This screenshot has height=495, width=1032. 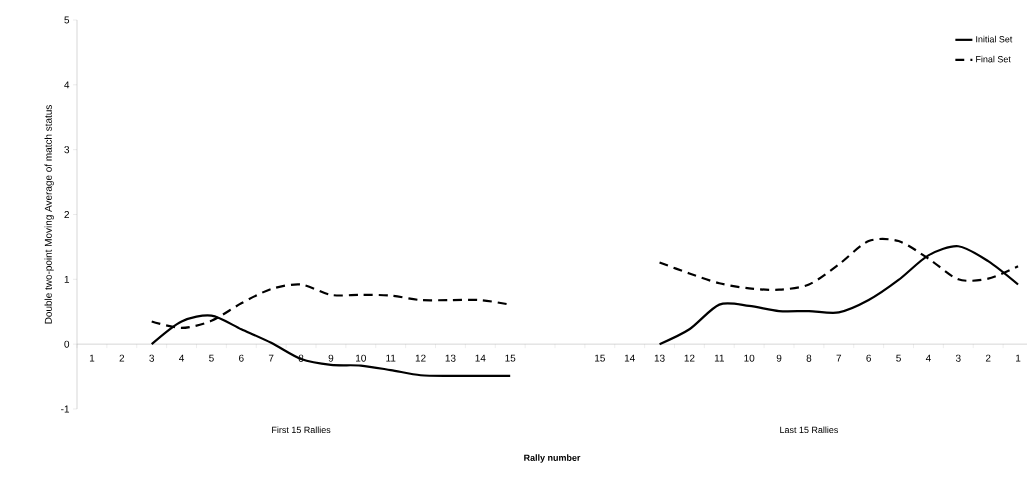 I want to click on legend-label: Final Set, so click(x=993, y=59).